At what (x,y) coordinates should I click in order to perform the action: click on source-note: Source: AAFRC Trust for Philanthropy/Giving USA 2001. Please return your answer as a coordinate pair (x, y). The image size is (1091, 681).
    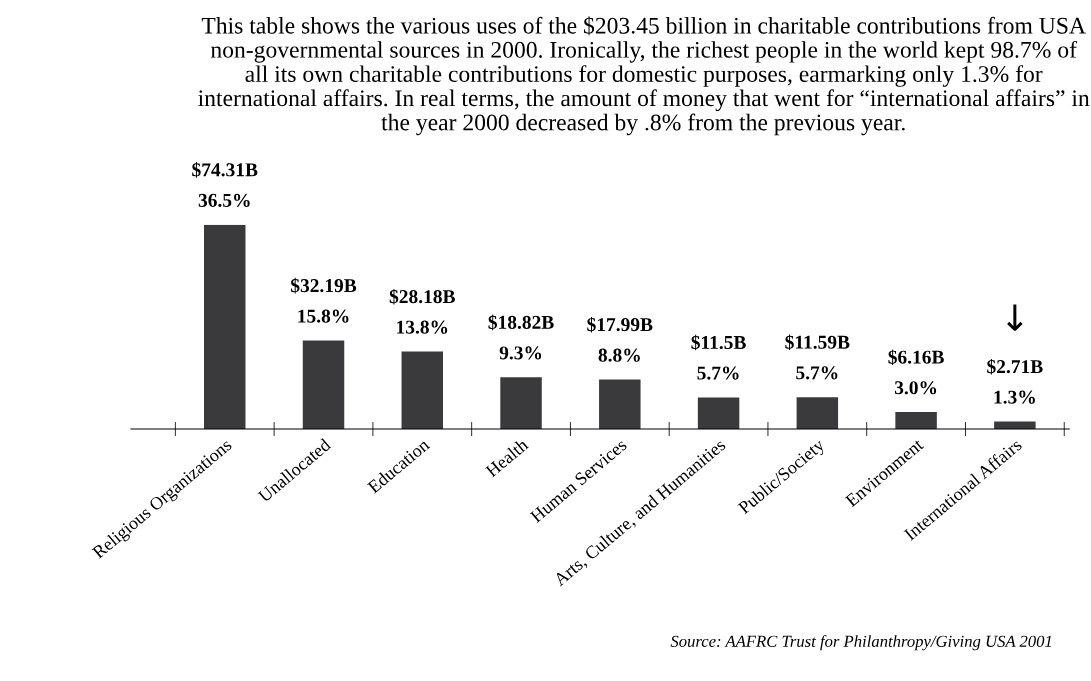
    Looking at the image, I should click on (861, 643).